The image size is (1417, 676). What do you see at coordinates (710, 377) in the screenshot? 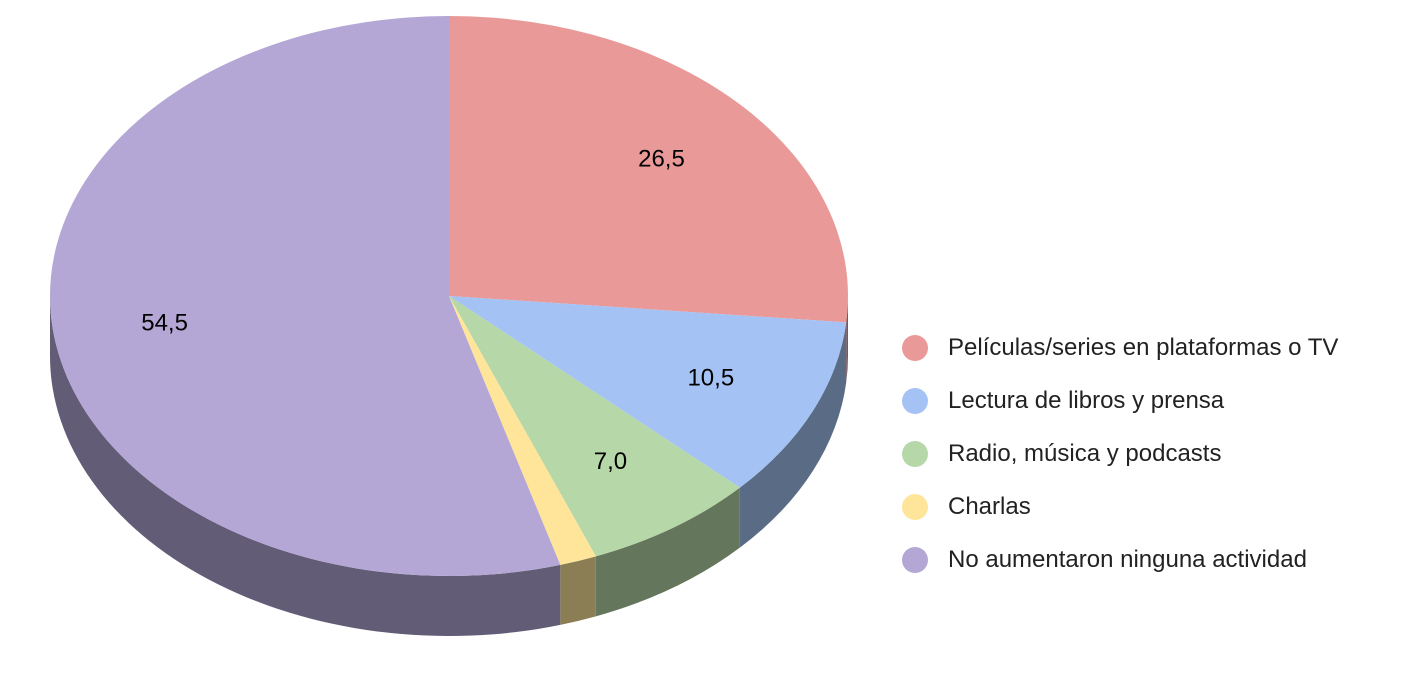
I see `data-label: 10,5` at bounding box center [710, 377].